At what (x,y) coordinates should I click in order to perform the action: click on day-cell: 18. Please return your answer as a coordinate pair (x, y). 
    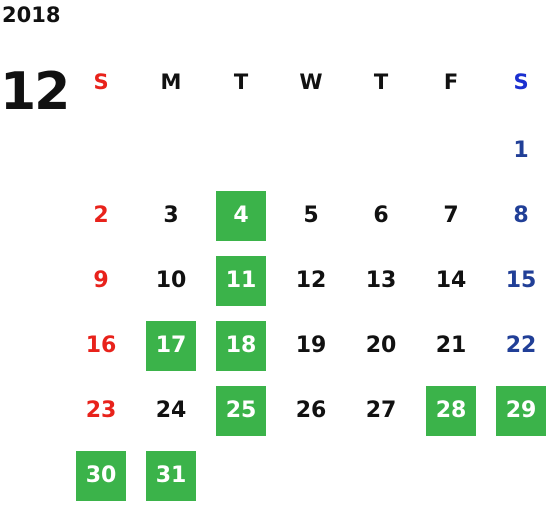
    Looking at the image, I should click on (241, 345).